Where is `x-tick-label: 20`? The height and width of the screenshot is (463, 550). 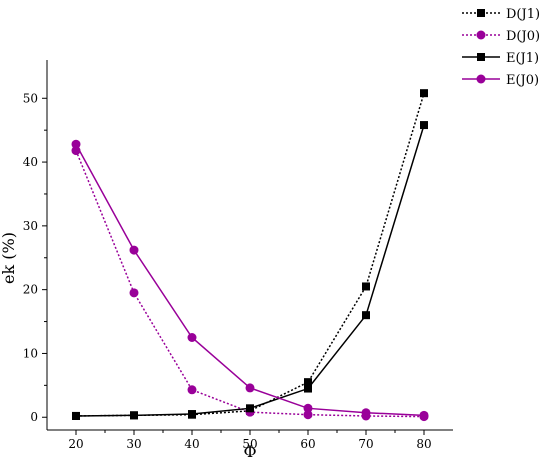 x-tick-label: 20 is located at coordinates (75, 444).